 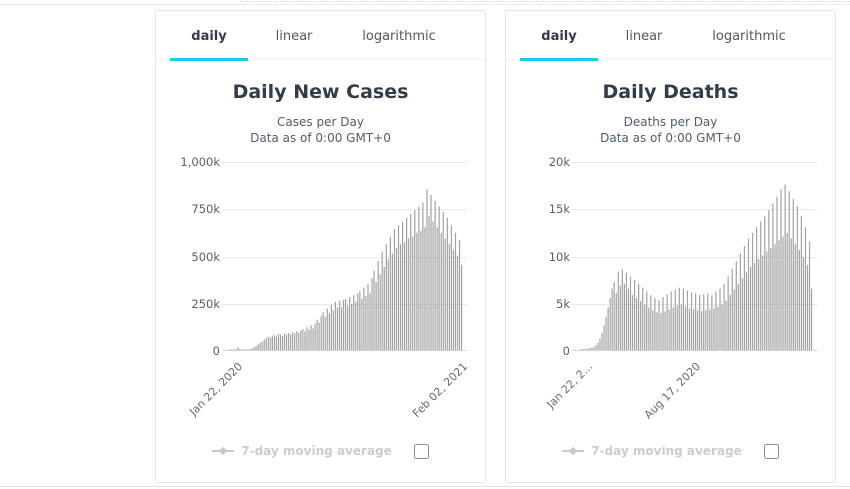 I want to click on page-top-rule, so click(x=425, y=4).